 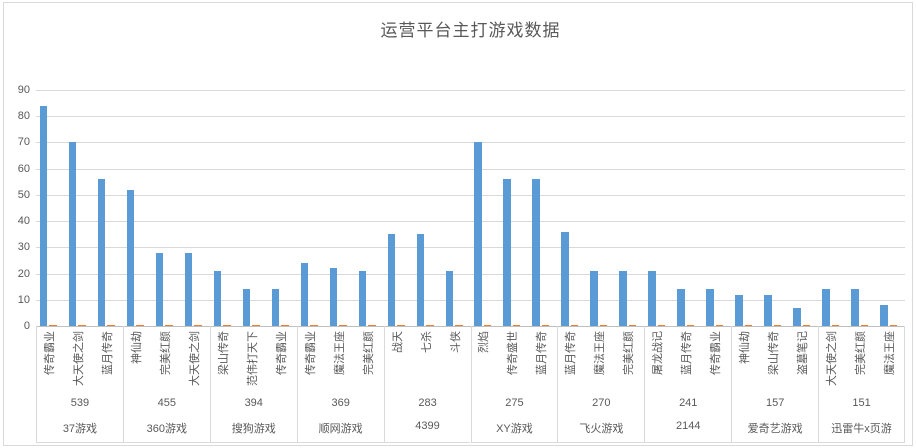 I want to click on group-platform-label: 顺网游戏, so click(x=340, y=429).